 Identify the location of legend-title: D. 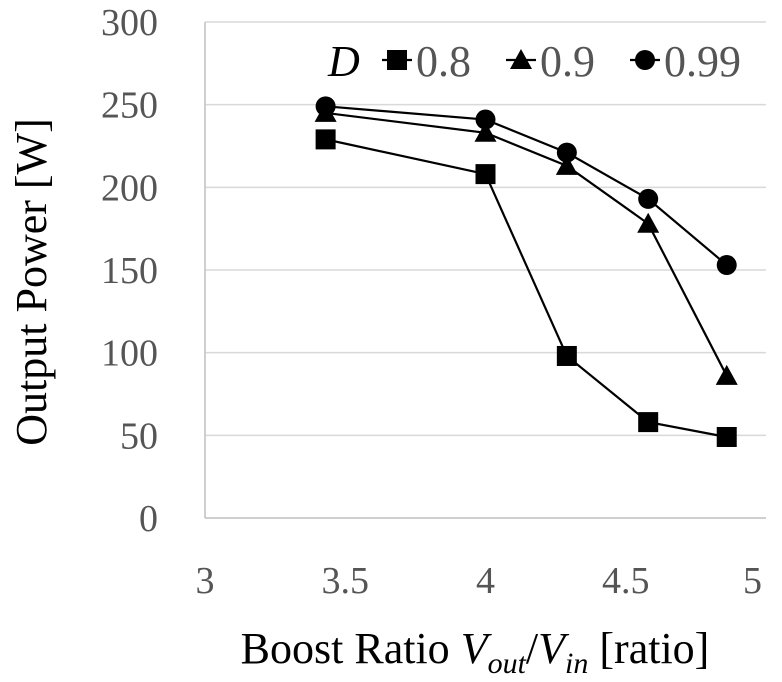
(343, 61).